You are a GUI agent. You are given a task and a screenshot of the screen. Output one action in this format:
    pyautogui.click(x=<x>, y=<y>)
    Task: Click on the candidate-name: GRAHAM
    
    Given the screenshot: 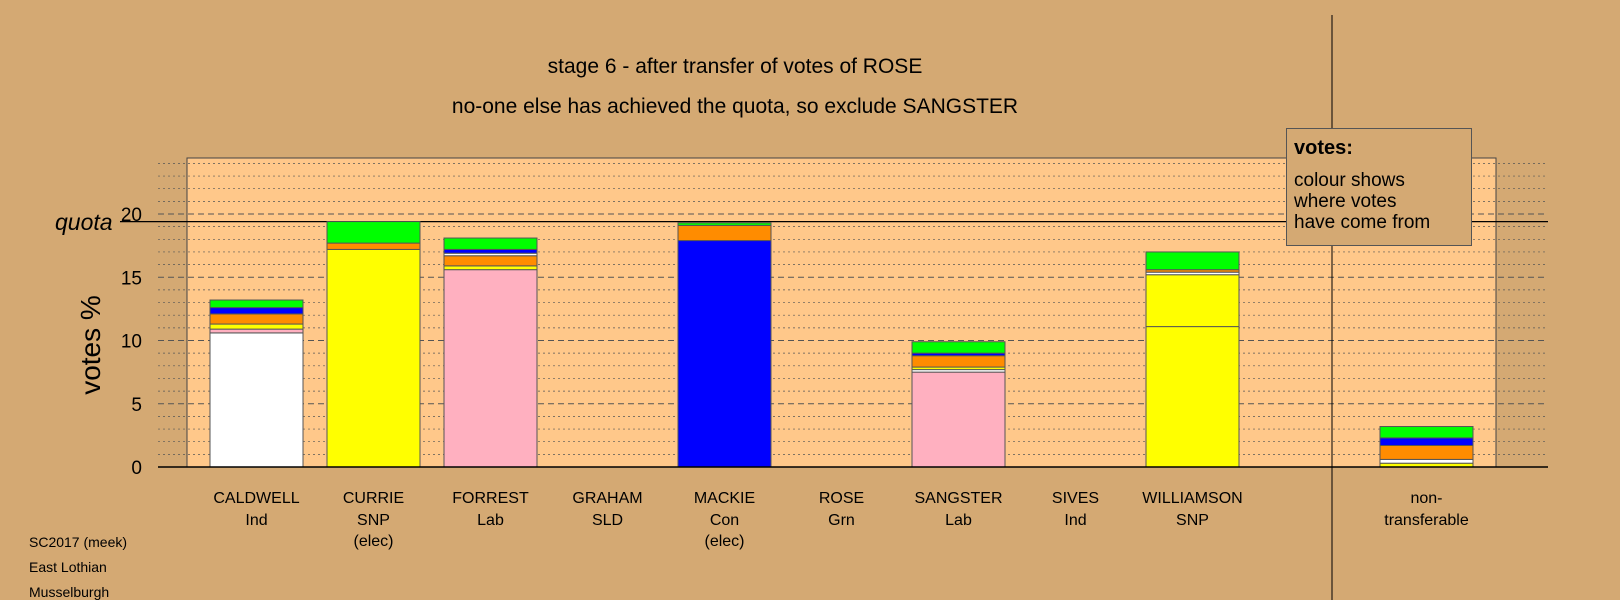 What is the action you would take?
    pyautogui.click(x=607, y=498)
    